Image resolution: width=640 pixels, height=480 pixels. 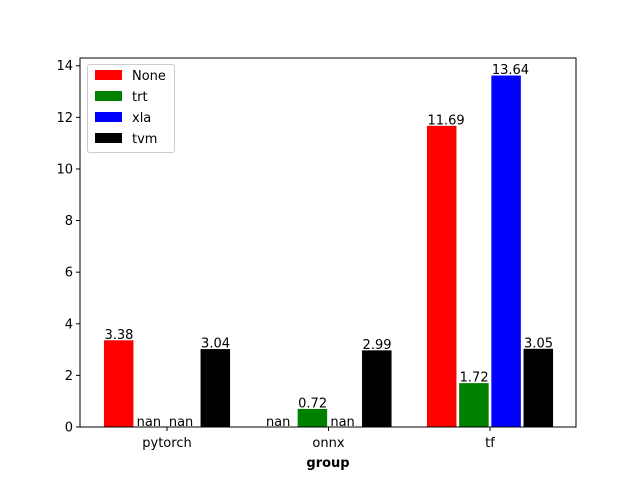 What do you see at coordinates (538, 343) in the screenshot?
I see `data-label-tf-tvm: 3.05` at bounding box center [538, 343].